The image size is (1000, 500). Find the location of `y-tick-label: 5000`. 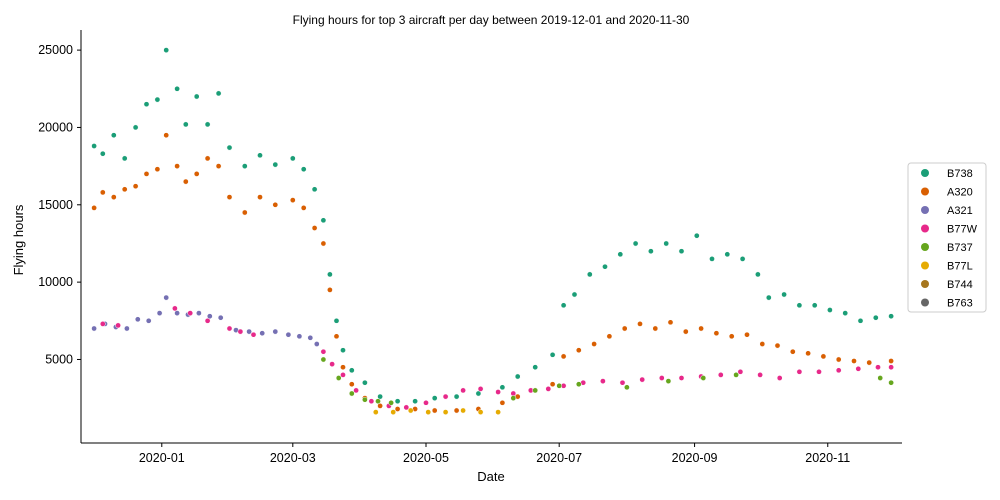

y-tick-label: 5000 is located at coordinates (59, 359).